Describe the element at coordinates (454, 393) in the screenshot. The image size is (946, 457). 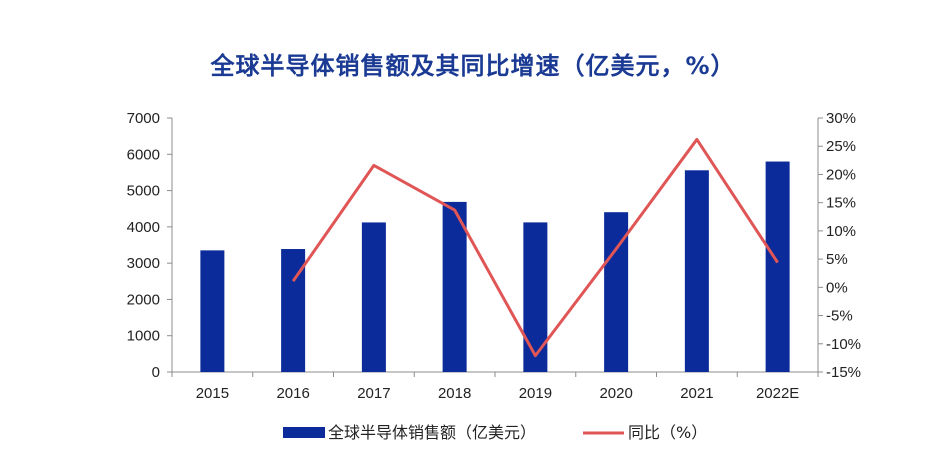
I see `x-axis-tick-label: 2018` at that location.